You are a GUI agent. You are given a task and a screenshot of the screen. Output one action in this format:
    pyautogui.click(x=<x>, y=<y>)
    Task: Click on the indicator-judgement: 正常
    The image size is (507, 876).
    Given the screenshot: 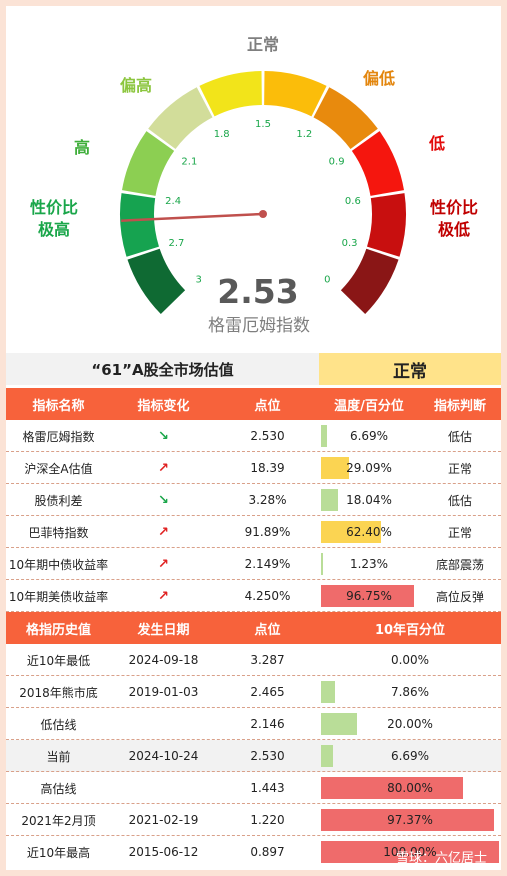 What is the action you would take?
    pyautogui.click(x=459, y=468)
    